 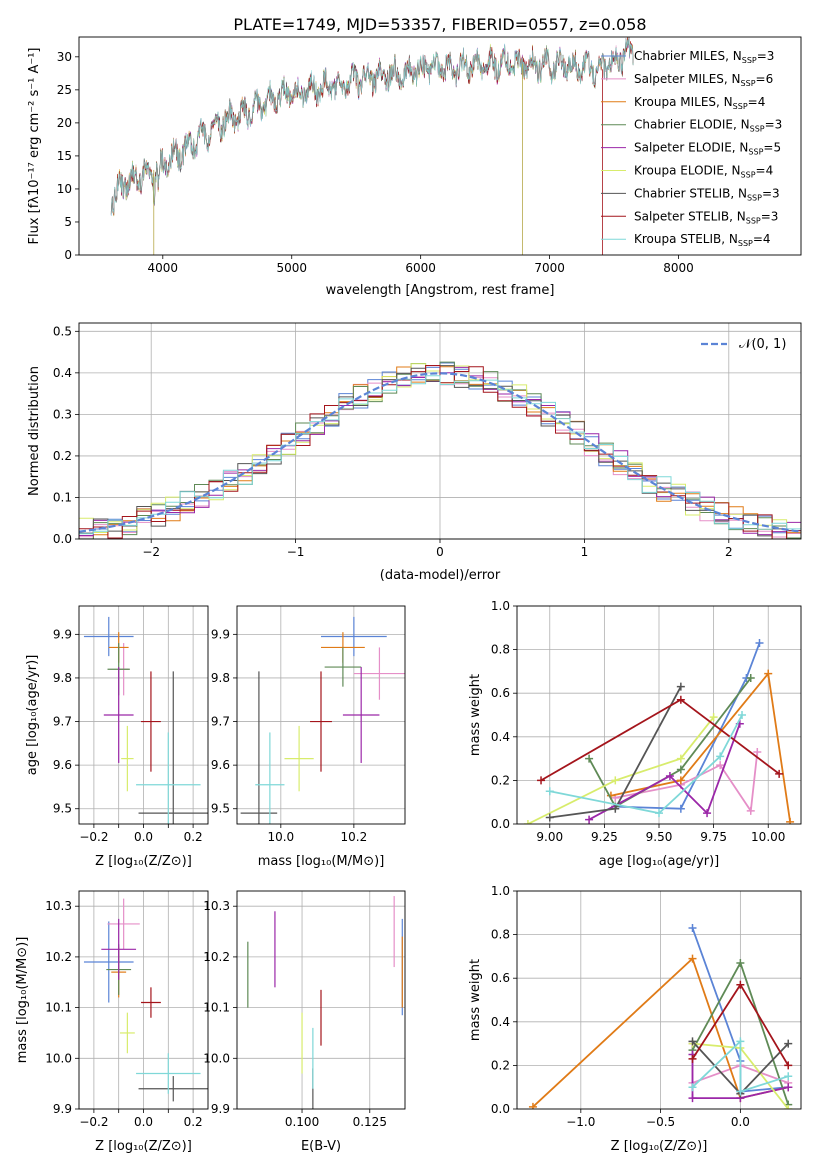 What do you see at coordinates (58, 1008) in the screenshot?
I see `y-tick-label: 10.1` at bounding box center [58, 1008].